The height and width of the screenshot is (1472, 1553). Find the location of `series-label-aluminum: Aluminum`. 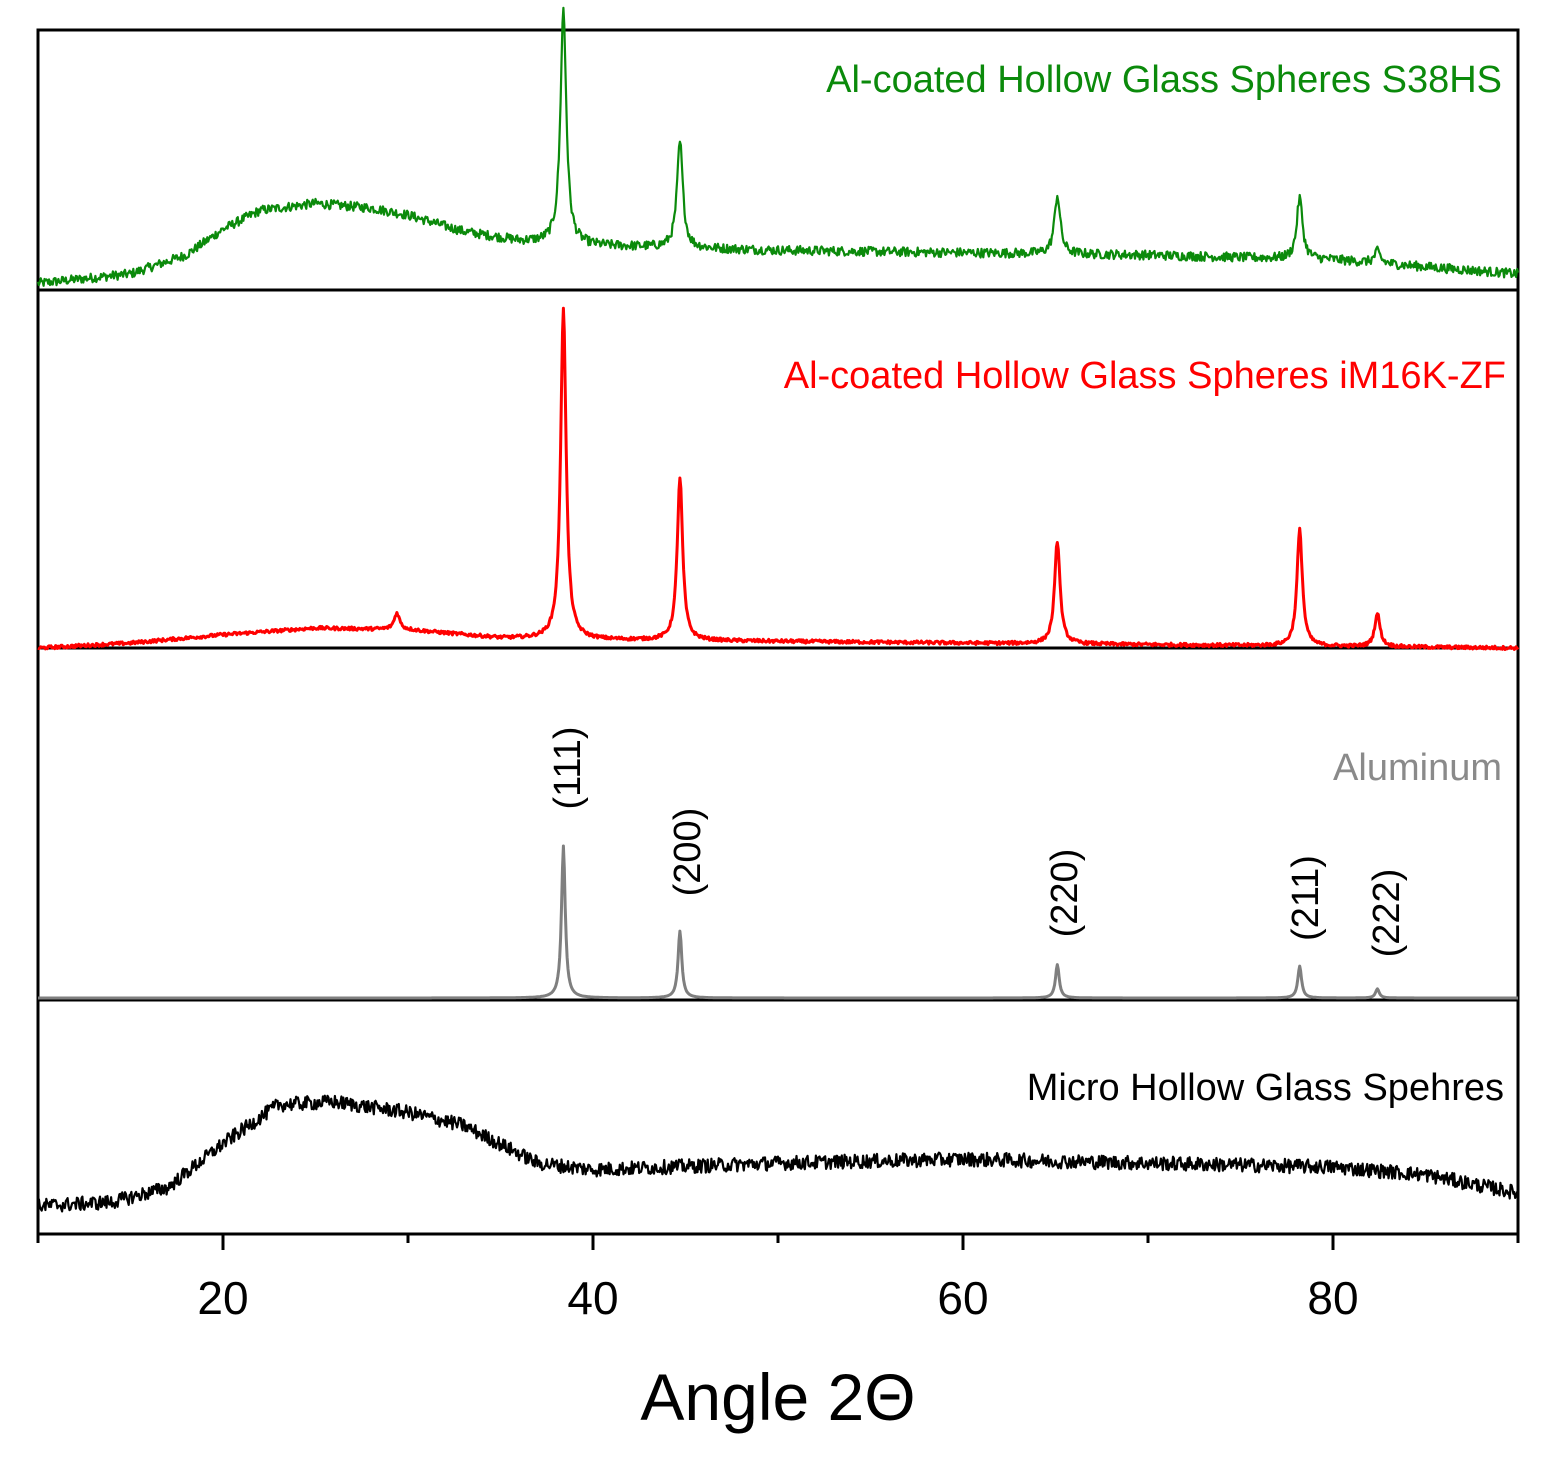

series-label-aluminum: Aluminum is located at coordinates (1417, 768).